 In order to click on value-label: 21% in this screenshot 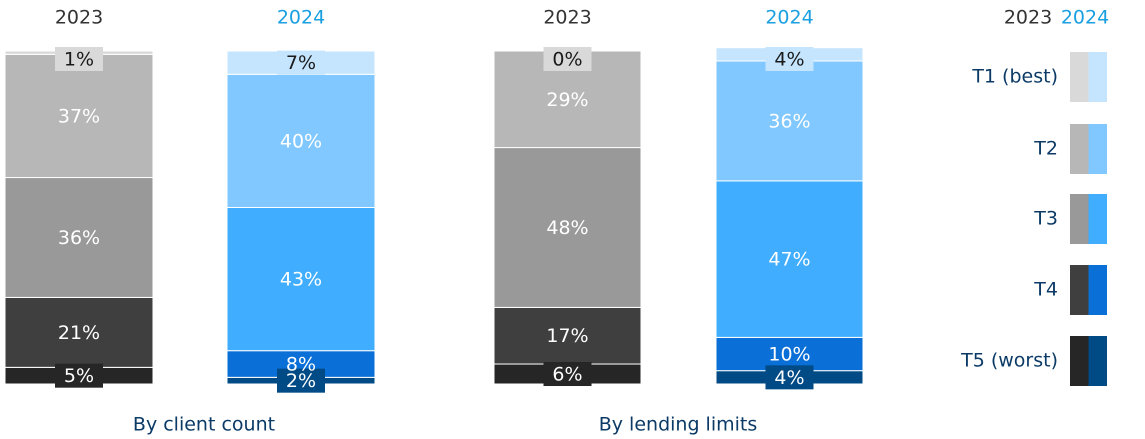, I will do `click(79, 333)`.